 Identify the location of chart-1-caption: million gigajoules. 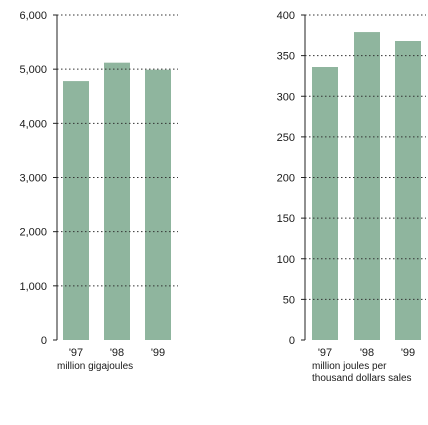
(95, 366).